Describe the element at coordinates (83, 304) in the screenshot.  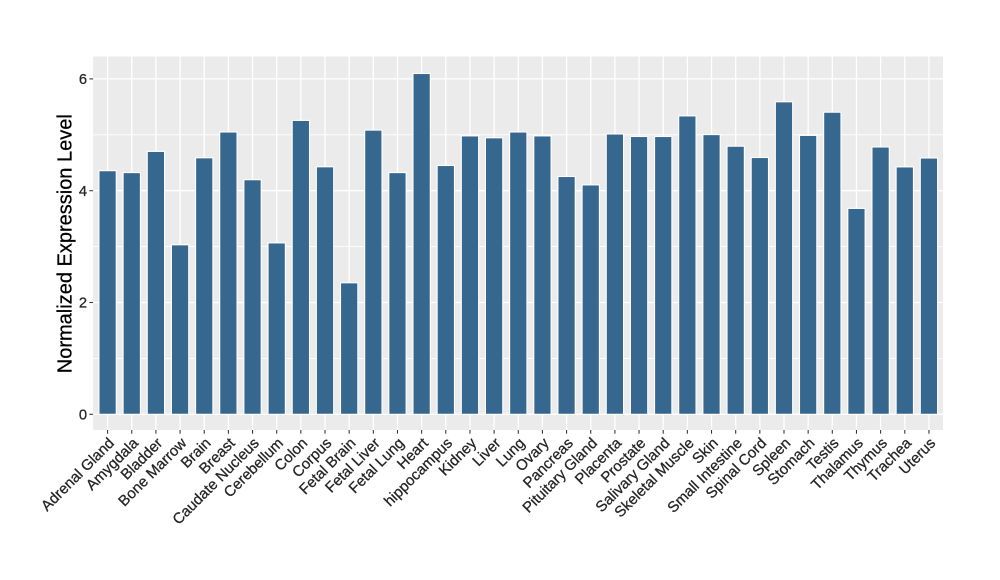
I see `svg-text: 2` at that location.